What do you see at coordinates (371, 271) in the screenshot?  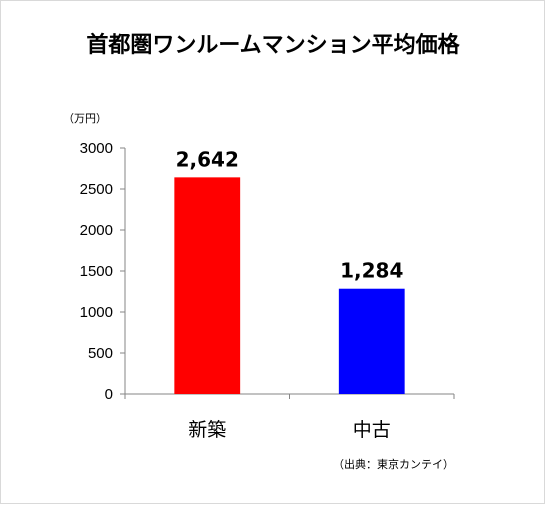 I see `data-label: 1,284` at bounding box center [371, 271].